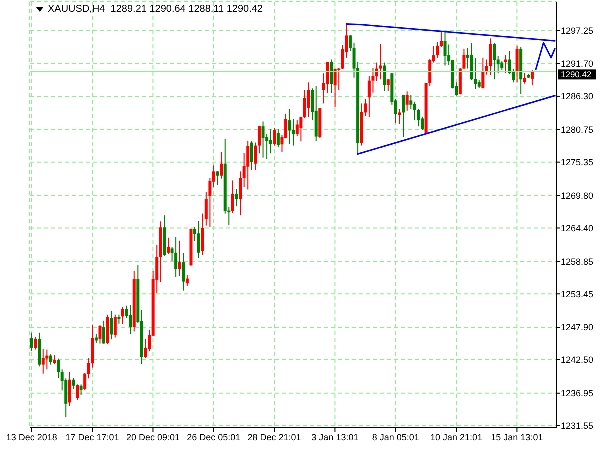 The height and width of the screenshot is (450, 600). Describe the element at coordinates (517, 437) in the screenshot. I see `x-tick-label: 15 Jan 13:01` at that location.